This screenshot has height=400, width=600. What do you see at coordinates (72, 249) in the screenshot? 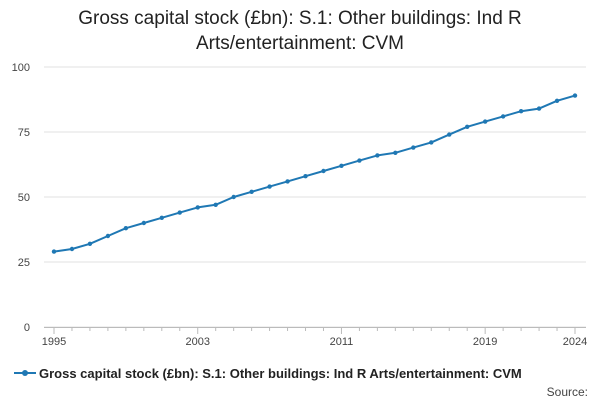
I see `data-point-1996` at bounding box center [72, 249].